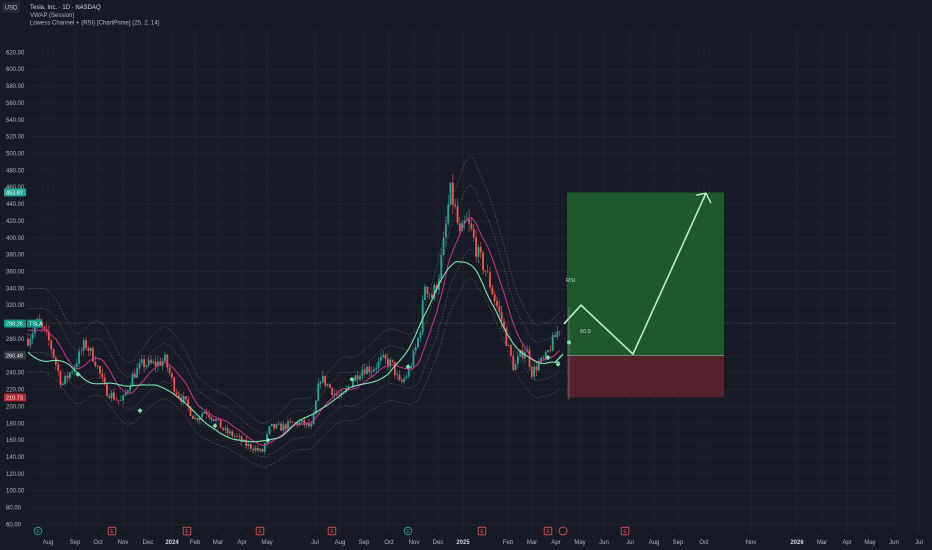 The height and width of the screenshot is (550, 932). What do you see at coordinates (98, 543) in the screenshot?
I see `time-label: Oct` at bounding box center [98, 543].